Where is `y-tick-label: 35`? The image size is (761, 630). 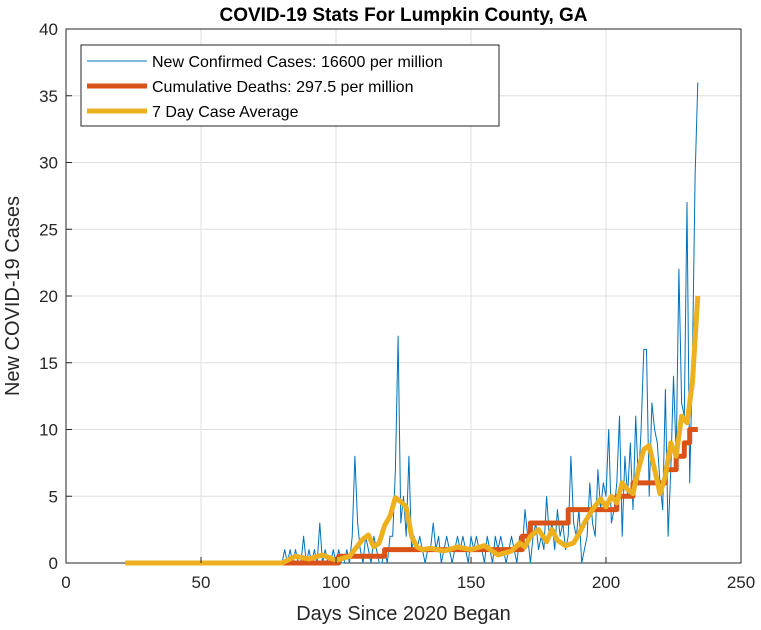 y-tick-label: 35 is located at coordinates (48, 96).